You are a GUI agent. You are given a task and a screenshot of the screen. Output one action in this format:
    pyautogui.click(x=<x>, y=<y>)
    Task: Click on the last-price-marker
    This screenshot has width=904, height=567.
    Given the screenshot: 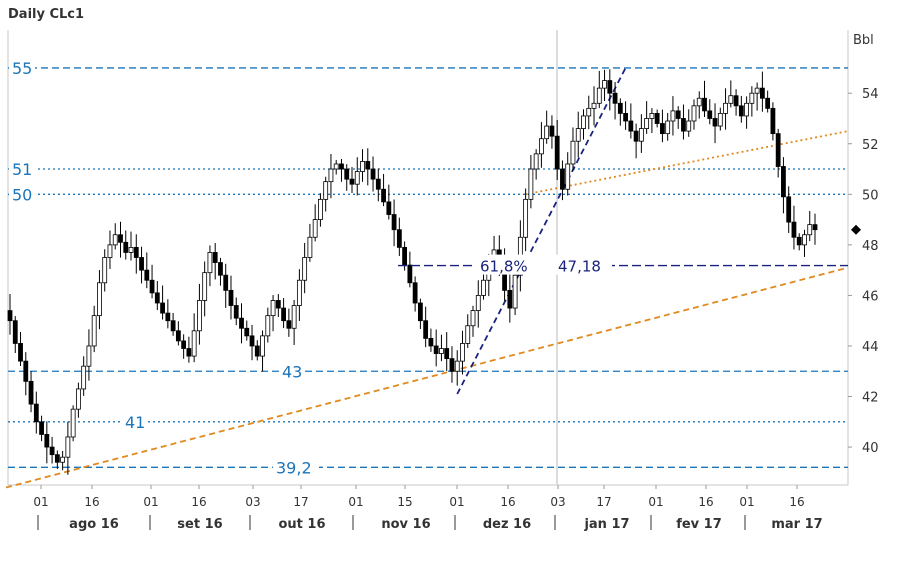 What is the action you would take?
    pyautogui.click(x=856, y=229)
    